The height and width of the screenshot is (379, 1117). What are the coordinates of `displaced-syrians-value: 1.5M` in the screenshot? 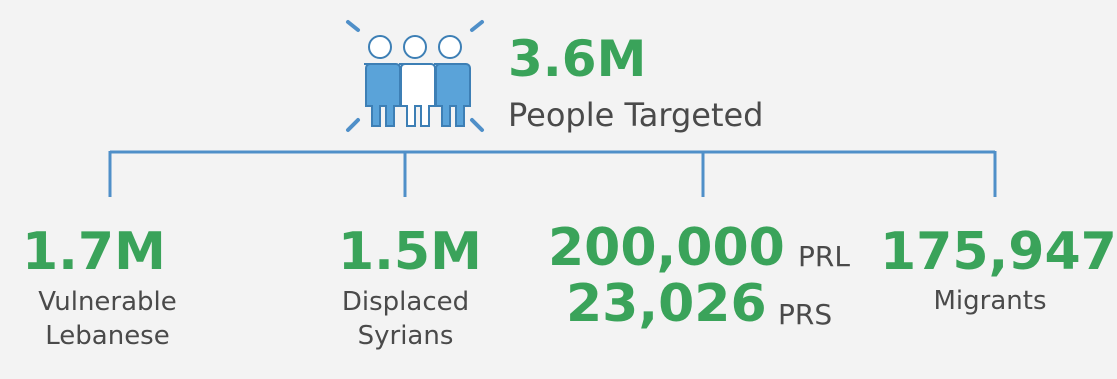 It's located at (410, 252).